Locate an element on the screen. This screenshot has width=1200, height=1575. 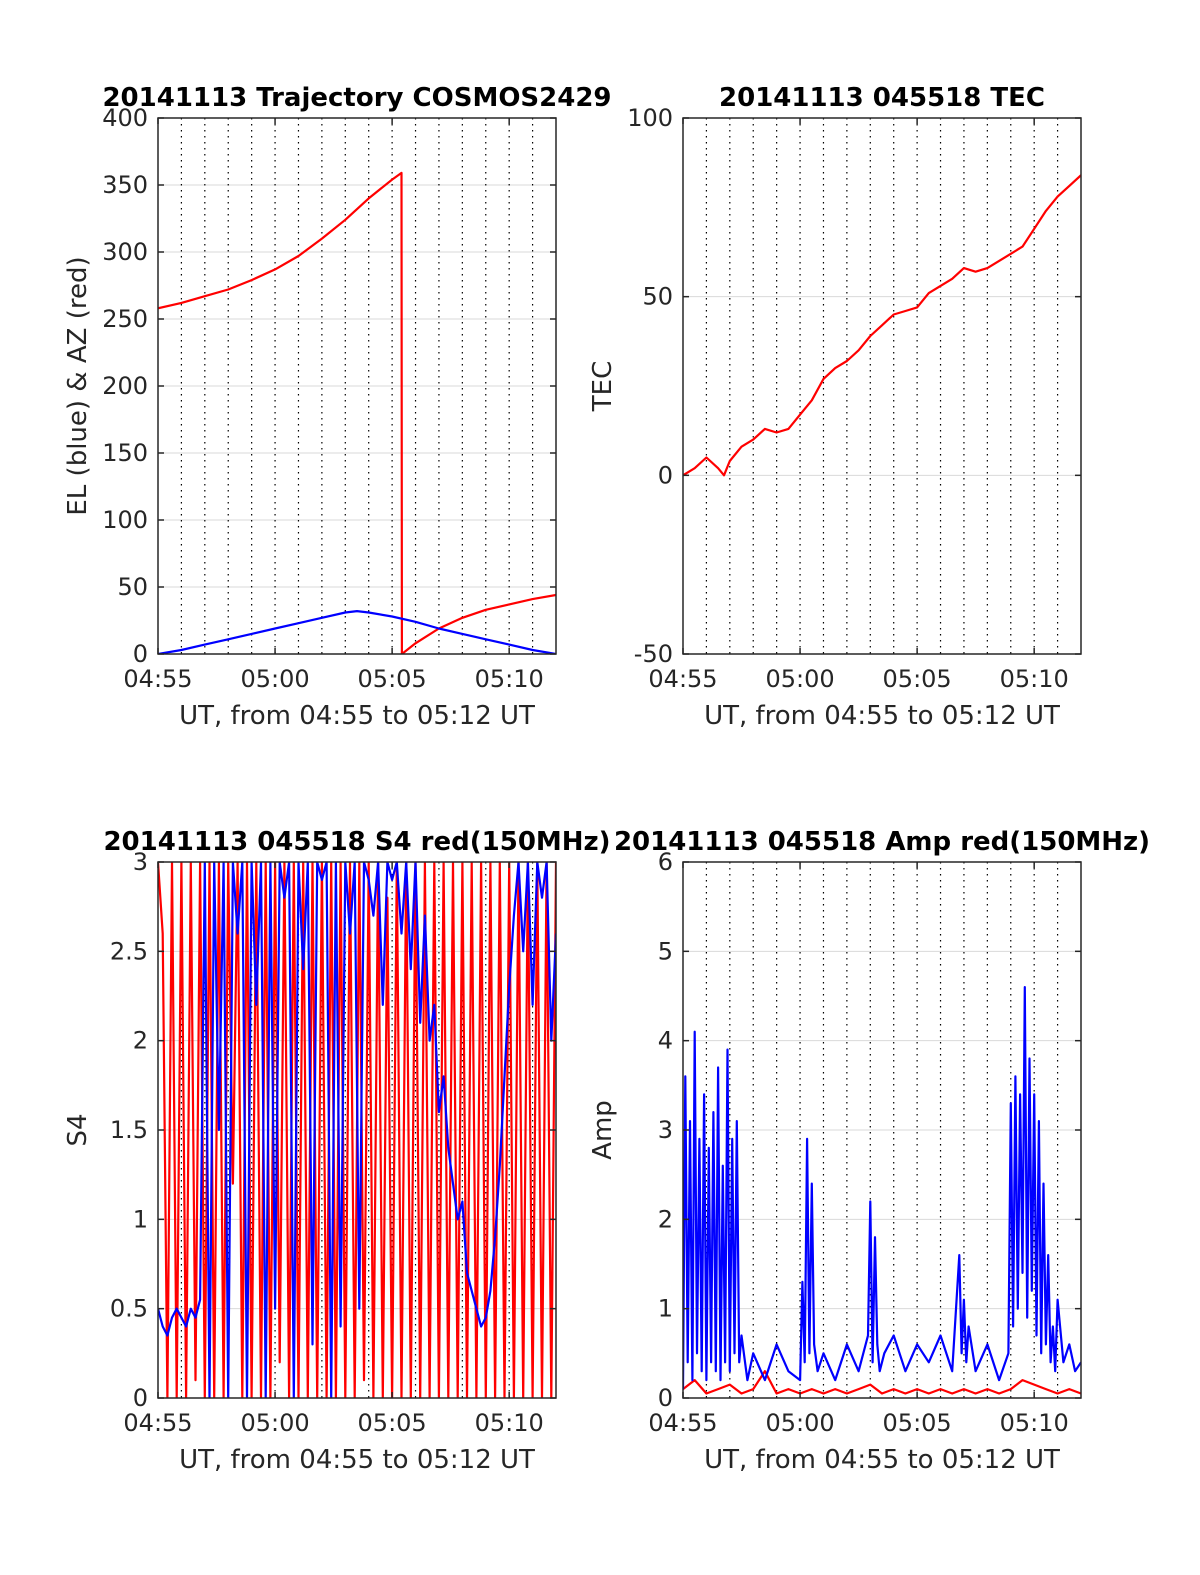
chart-title: 20141113 045518 Amp red(150MHz) is located at coordinates (882, 842).